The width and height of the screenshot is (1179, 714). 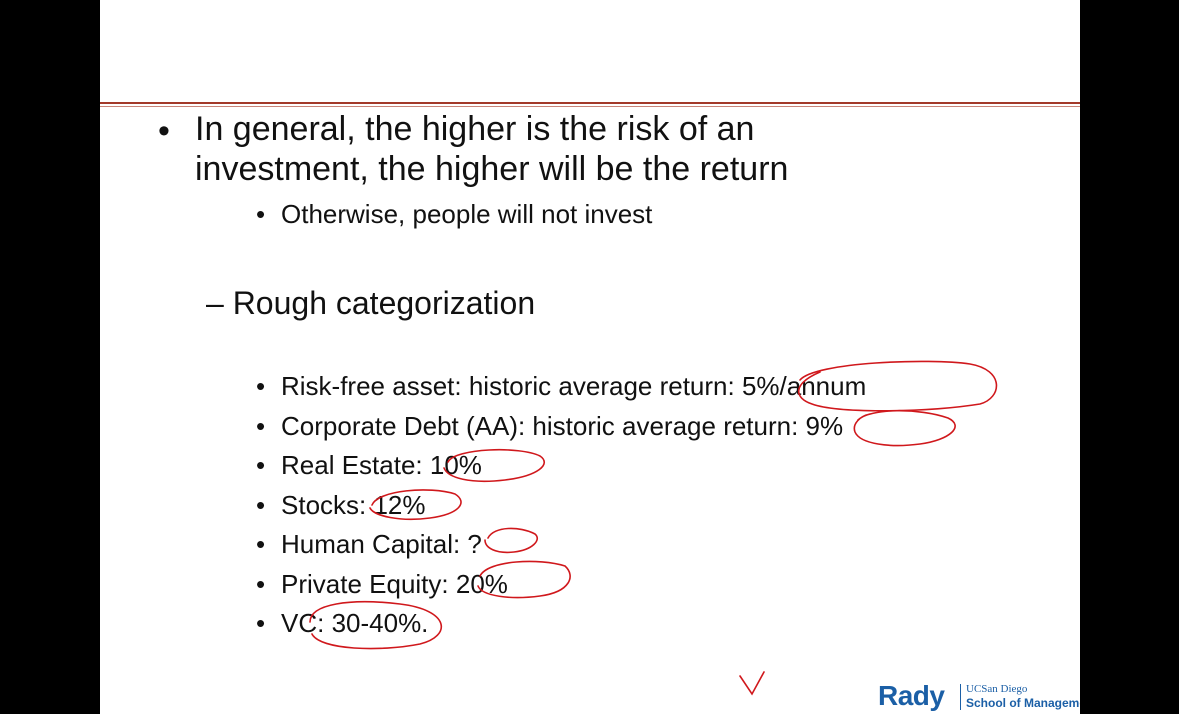 I want to click on ink-mark-bottom, so click(x=752, y=683).